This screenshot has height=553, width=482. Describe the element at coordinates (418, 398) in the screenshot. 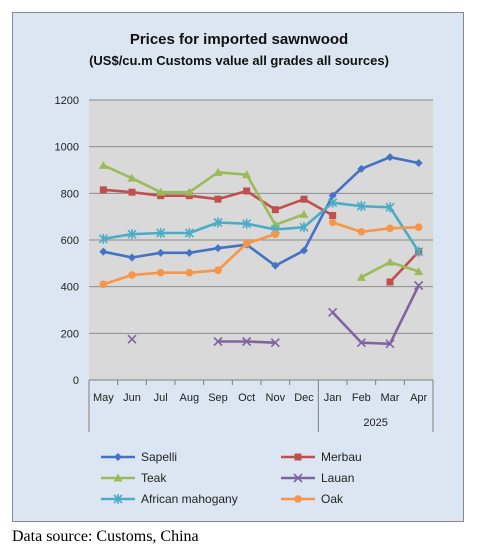

I see `x-tick-label-11: Apr` at that location.